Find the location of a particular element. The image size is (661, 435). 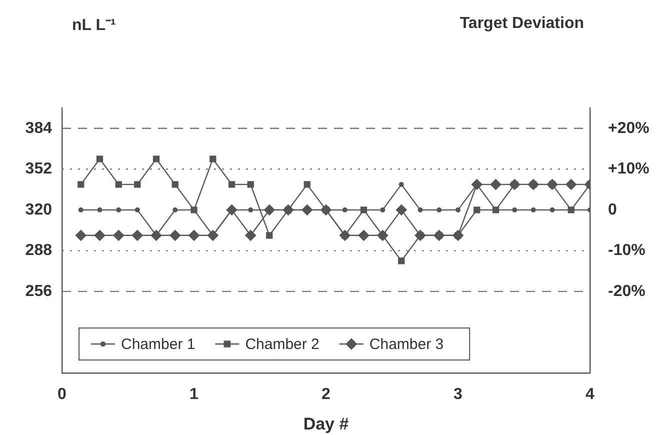

y-tick-label: 256 is located at coordinates (38, 291).